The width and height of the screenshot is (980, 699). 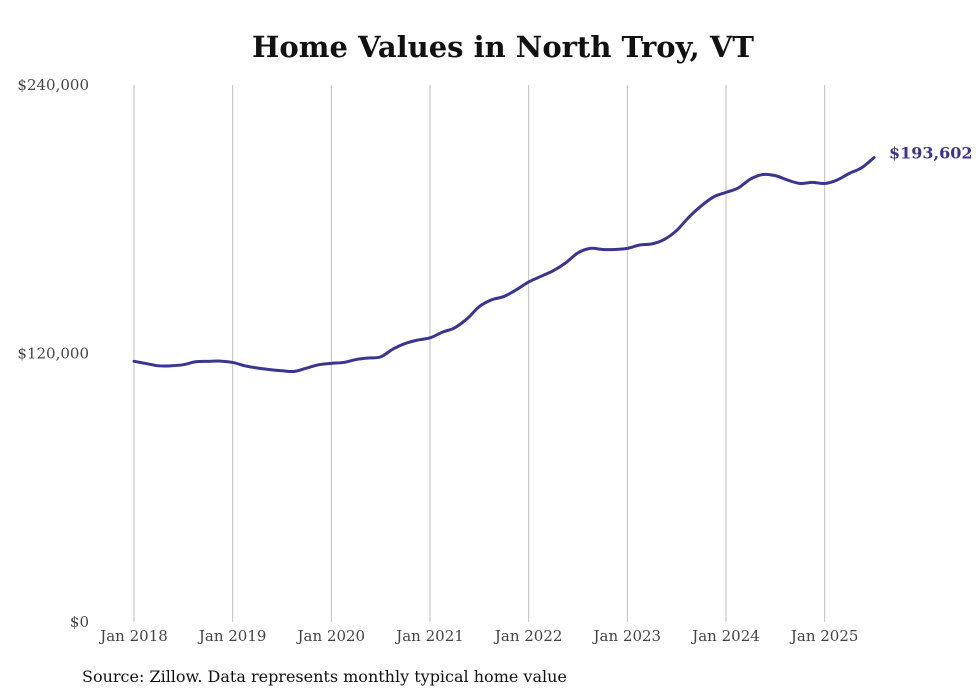 I want to click on x-tick-label: Jan 2018, so click(x=133, y=636).